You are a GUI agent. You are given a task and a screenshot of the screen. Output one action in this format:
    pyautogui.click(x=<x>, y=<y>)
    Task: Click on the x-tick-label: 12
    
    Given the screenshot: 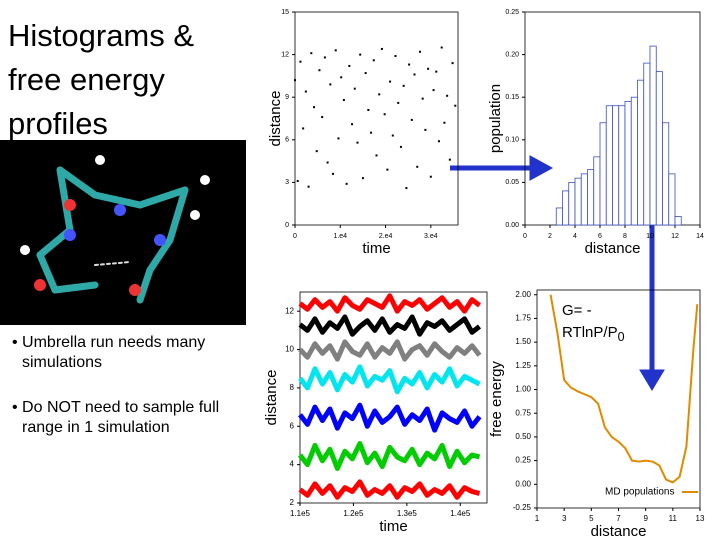 What is the action you would take?
    pyautogui.click(x=675, y=236)
    